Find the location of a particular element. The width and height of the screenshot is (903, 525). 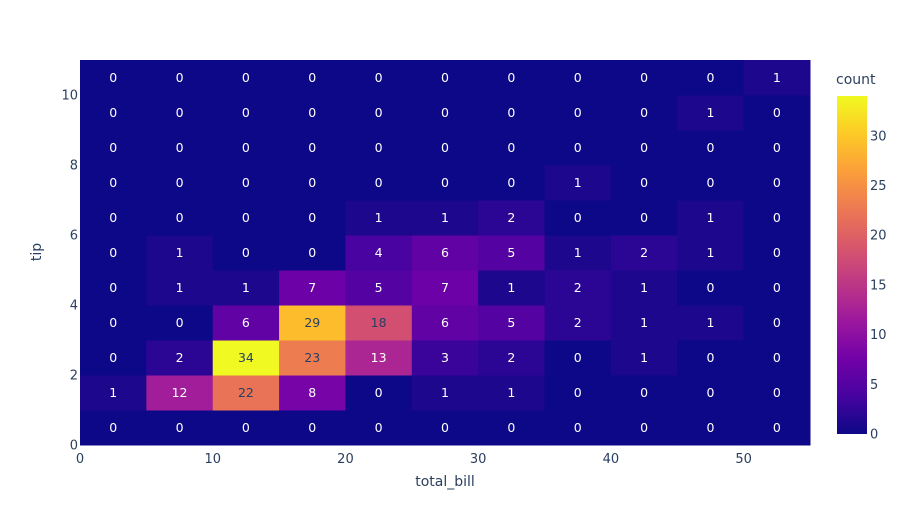

cell-value-label: 29 is located at coordinates (312, 322).